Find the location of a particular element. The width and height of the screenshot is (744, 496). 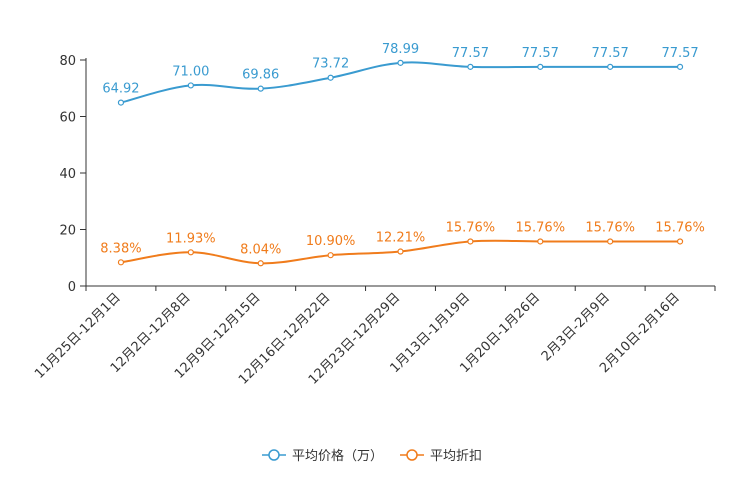

data-label: 69.86 is located at coordinates (260, 75).